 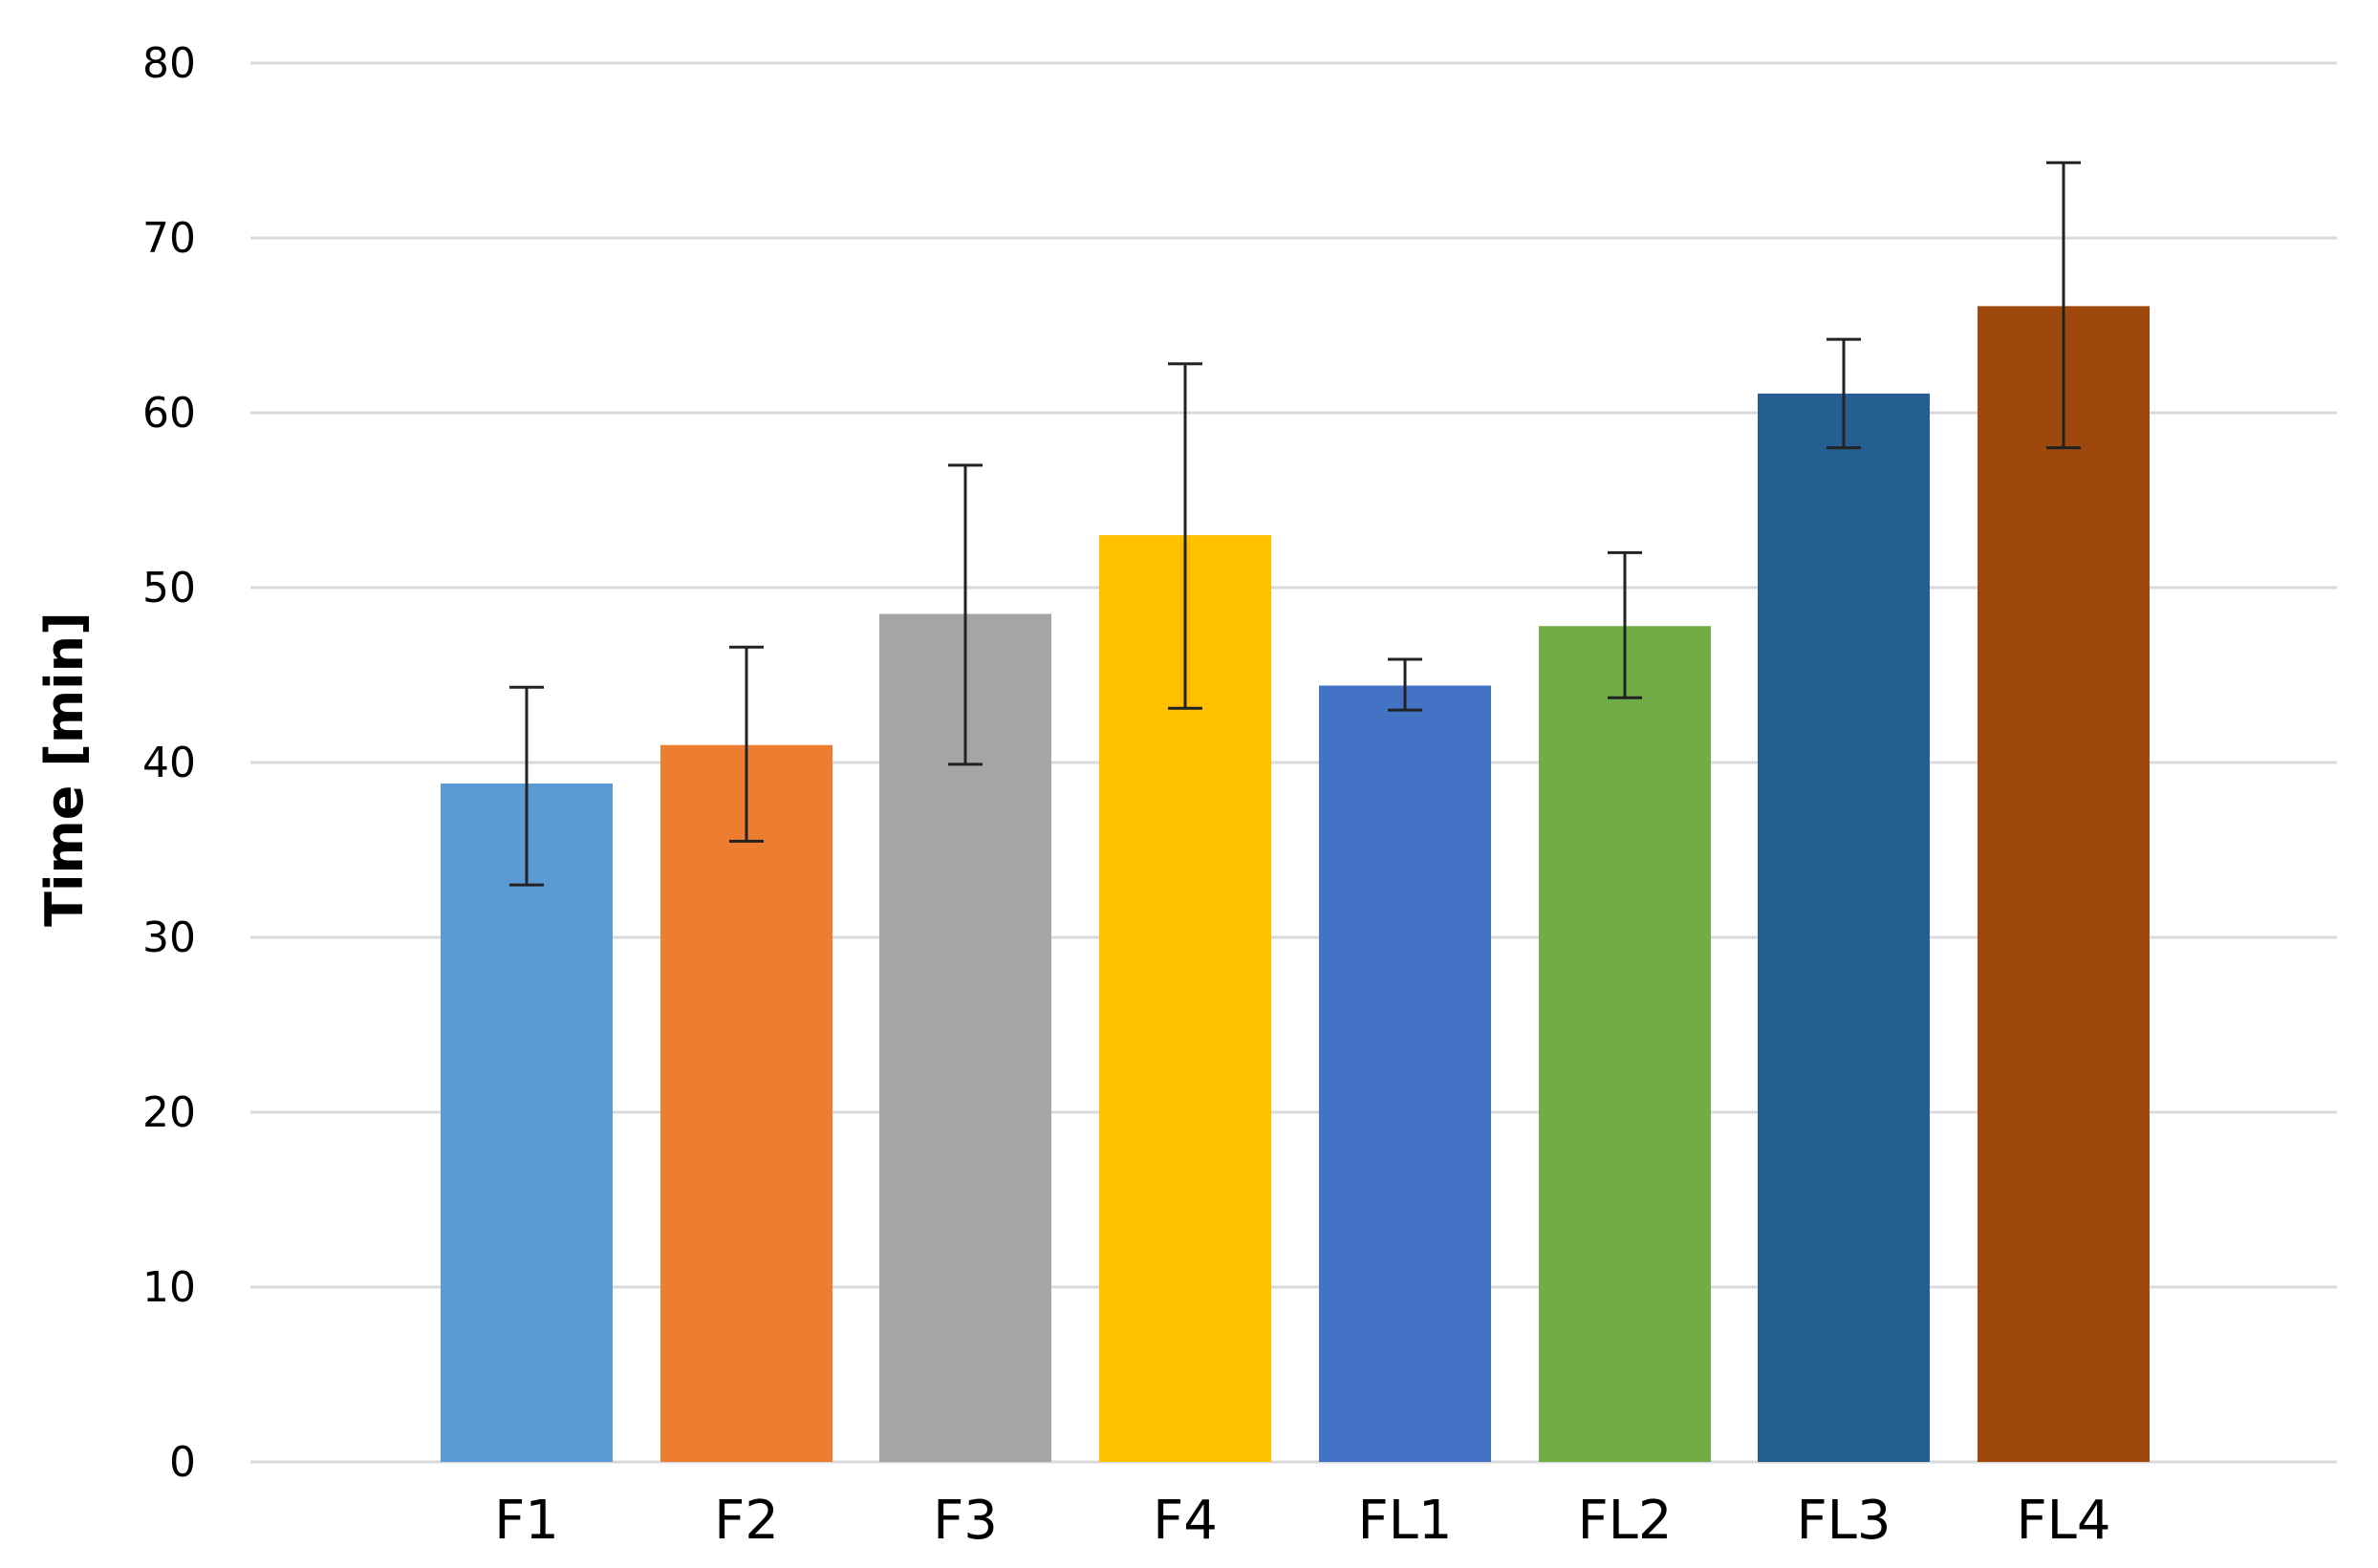 I want to click on y-tick-label: 40, so click(x=169, y=763).